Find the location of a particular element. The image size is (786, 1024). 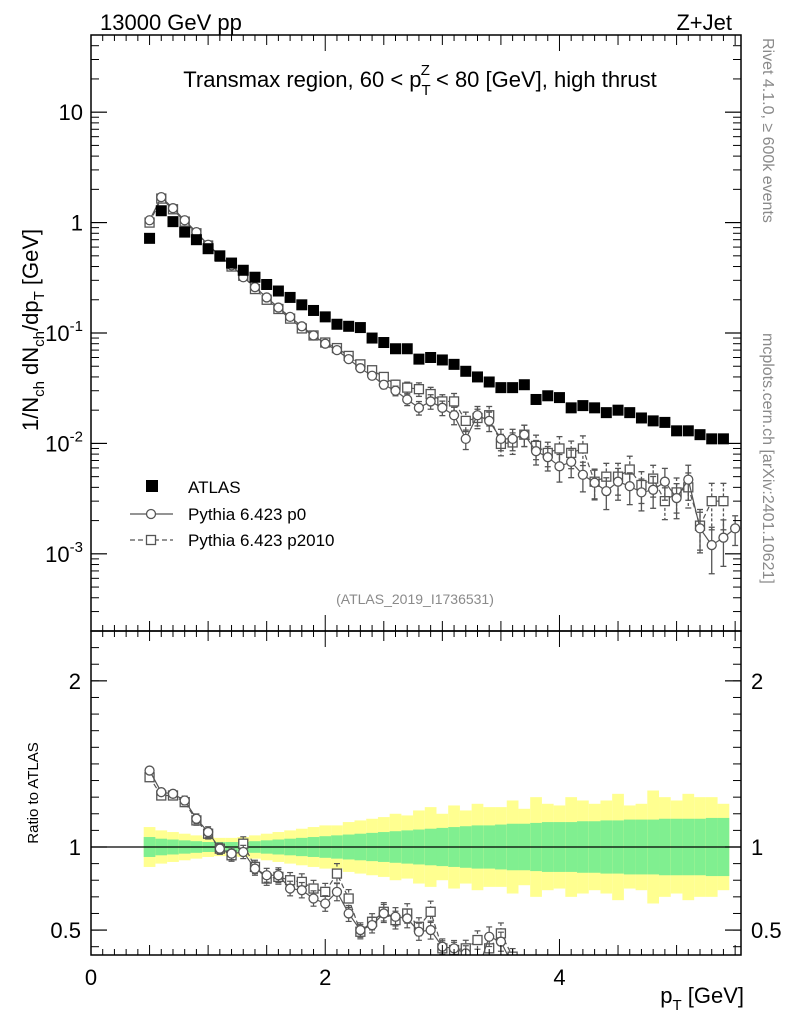

y-tick-label: 10 is located at coordinates (71, 112).